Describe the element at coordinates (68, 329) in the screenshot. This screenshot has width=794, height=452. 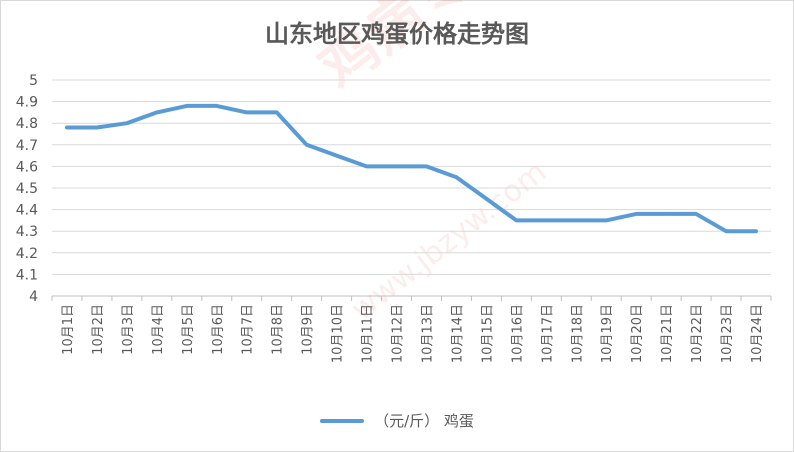
I see `x-tick-label: 10月1日` at that location.